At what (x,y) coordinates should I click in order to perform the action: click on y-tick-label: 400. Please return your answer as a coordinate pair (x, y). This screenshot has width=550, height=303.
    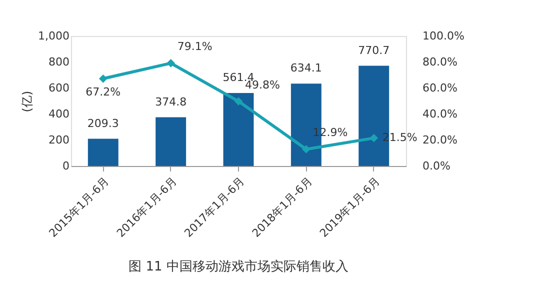
    Looking at the image, I should click on (59, 114).